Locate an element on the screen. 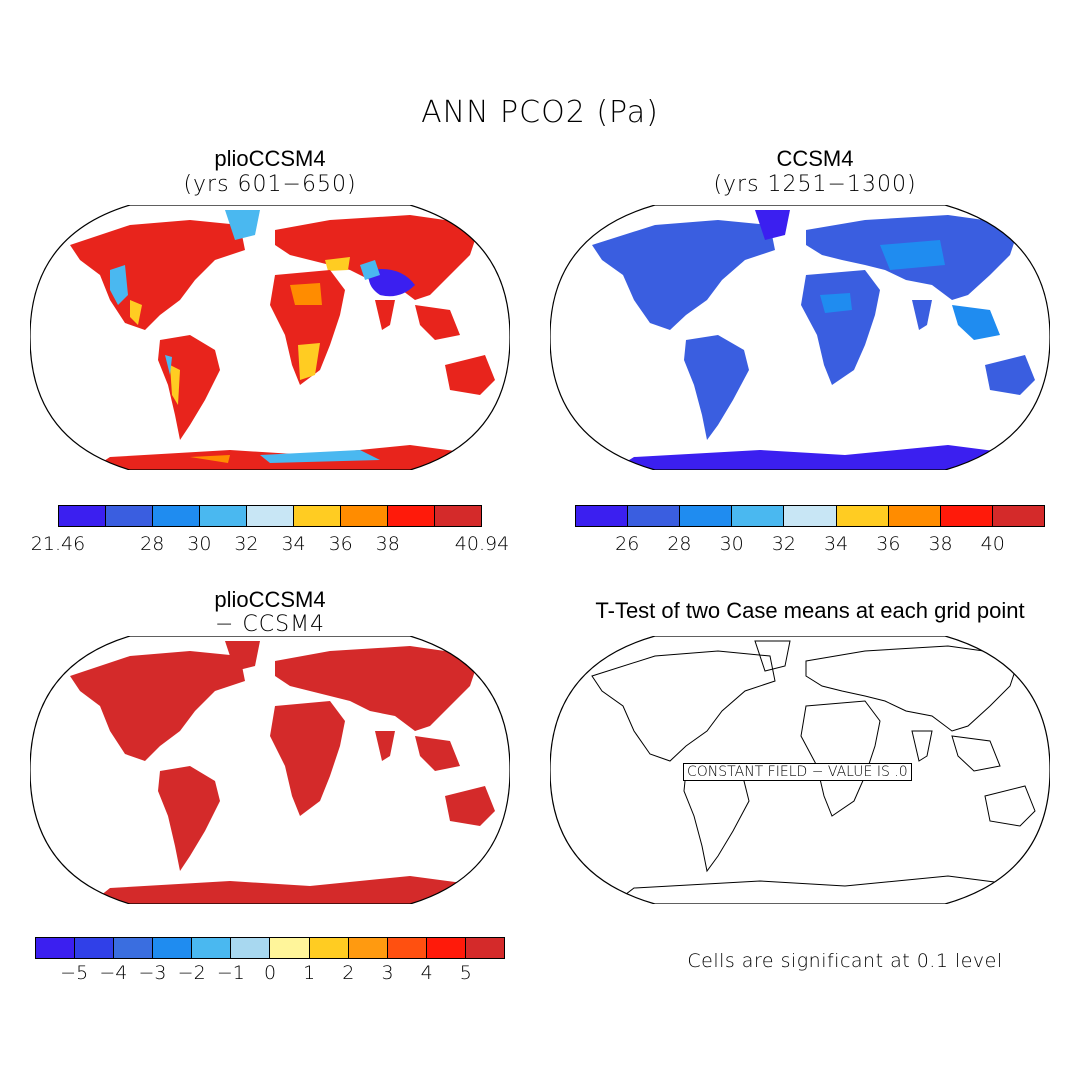 The image size is (1080, 1080). land-south-america is located at coordinates (189, 387).